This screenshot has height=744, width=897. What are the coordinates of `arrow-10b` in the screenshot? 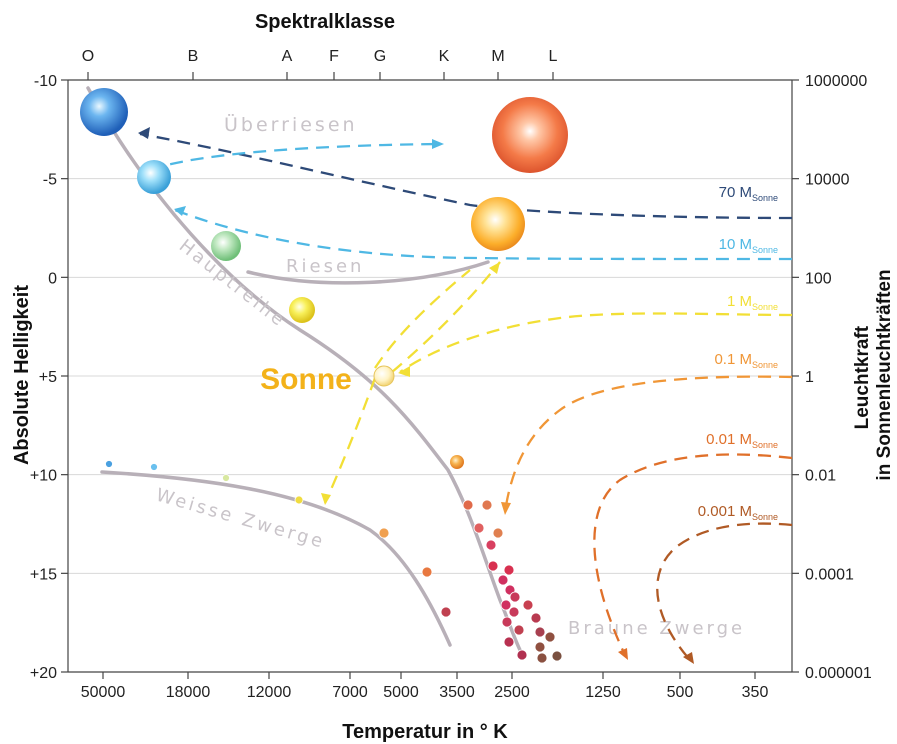 It's located at (438, 144).